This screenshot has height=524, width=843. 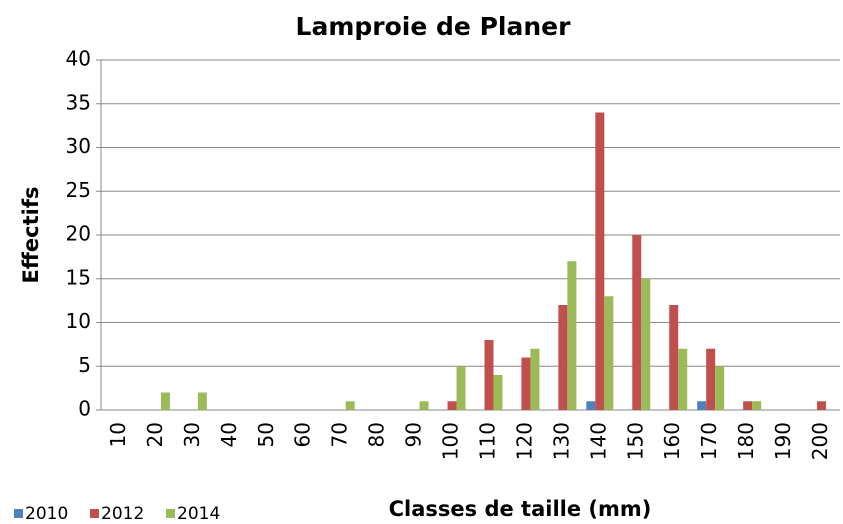 I want to click on x-tick-label: 150, so click(x=635, y=441).